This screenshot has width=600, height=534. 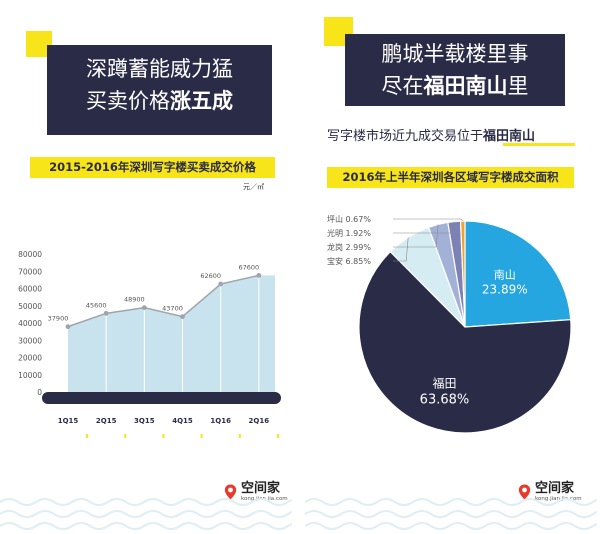 I want to click on left-title-line2: 买卖价格涨五成, so click(x=159, y=101).